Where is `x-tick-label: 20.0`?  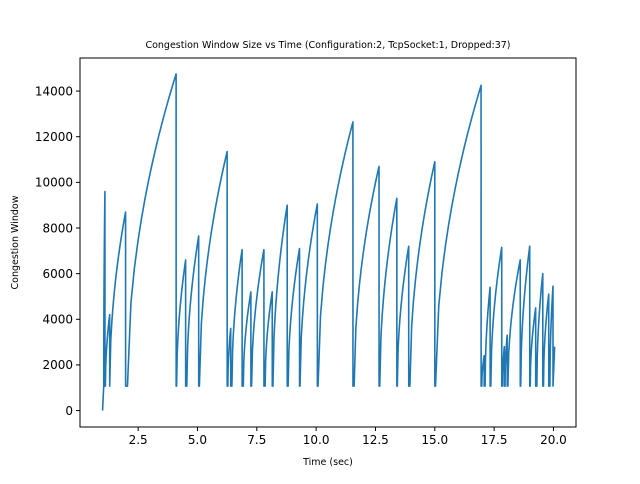 x-tick-label: 20.0 is located at coordinates (553, 440).